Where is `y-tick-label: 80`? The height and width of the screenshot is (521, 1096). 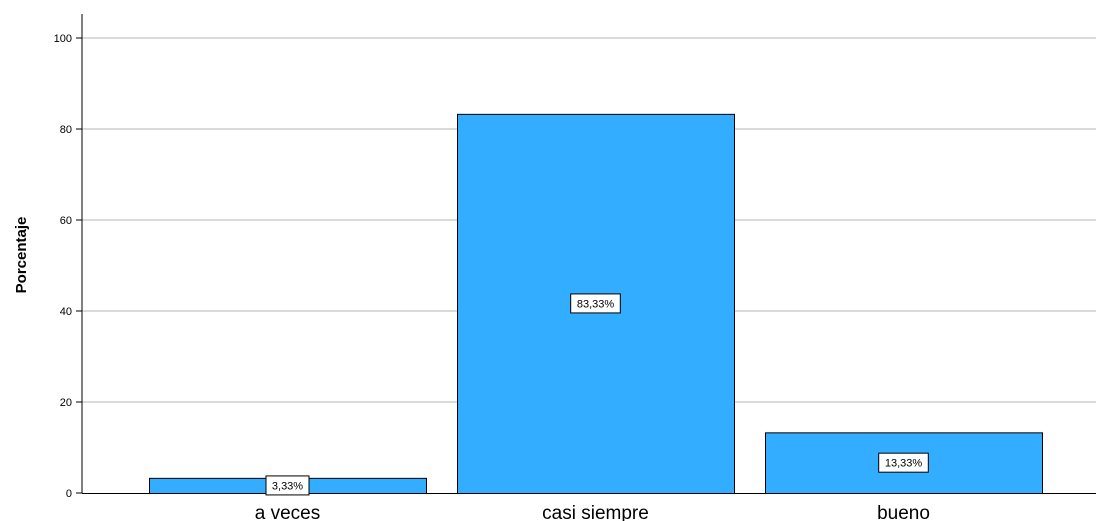
y-tick-label: 80 is located at coordinates (66, 130).